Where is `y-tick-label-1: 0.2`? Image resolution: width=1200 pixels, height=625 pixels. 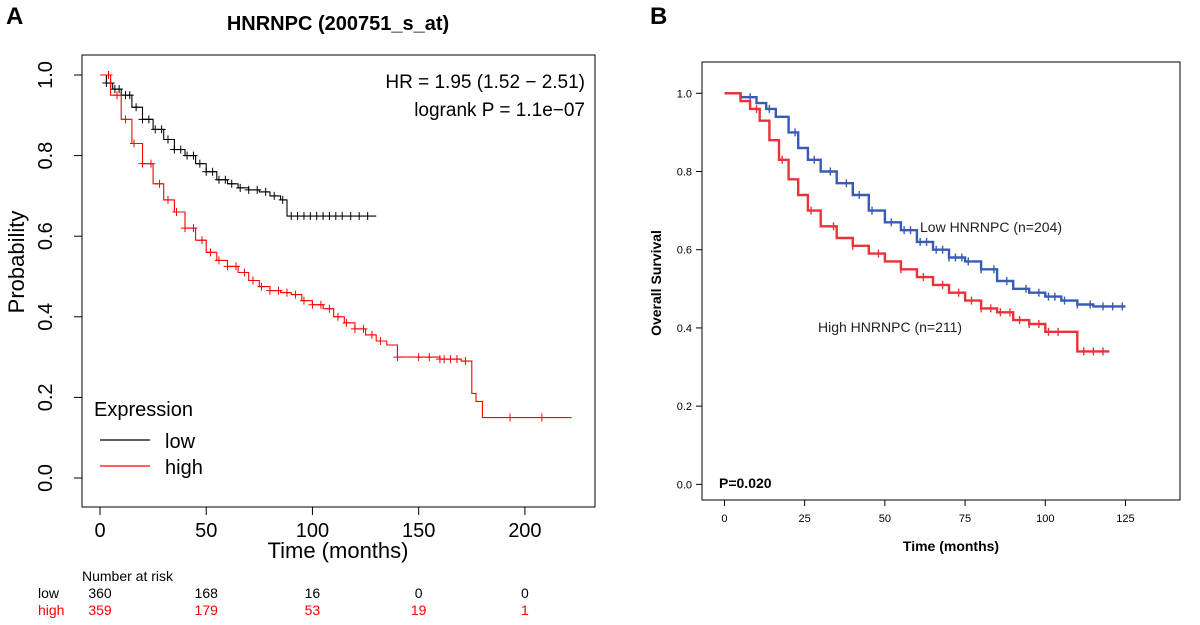 y-tick-label-1: 0.2 is located at coordinates (46, 397).